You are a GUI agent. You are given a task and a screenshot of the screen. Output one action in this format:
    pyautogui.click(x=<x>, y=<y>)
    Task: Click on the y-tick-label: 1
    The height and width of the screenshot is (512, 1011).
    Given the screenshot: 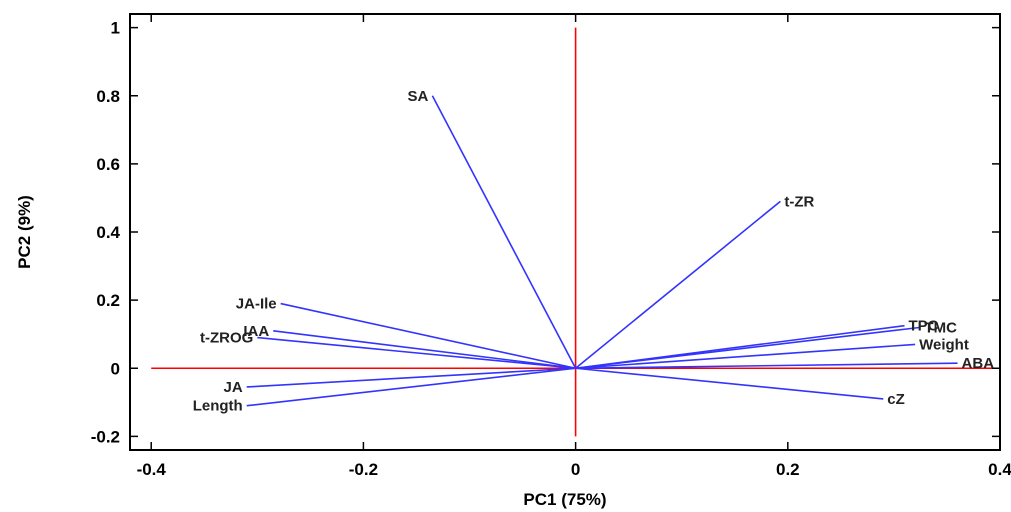 What is the action you would take?
    pyautogui.click(x=115, y=28)
    